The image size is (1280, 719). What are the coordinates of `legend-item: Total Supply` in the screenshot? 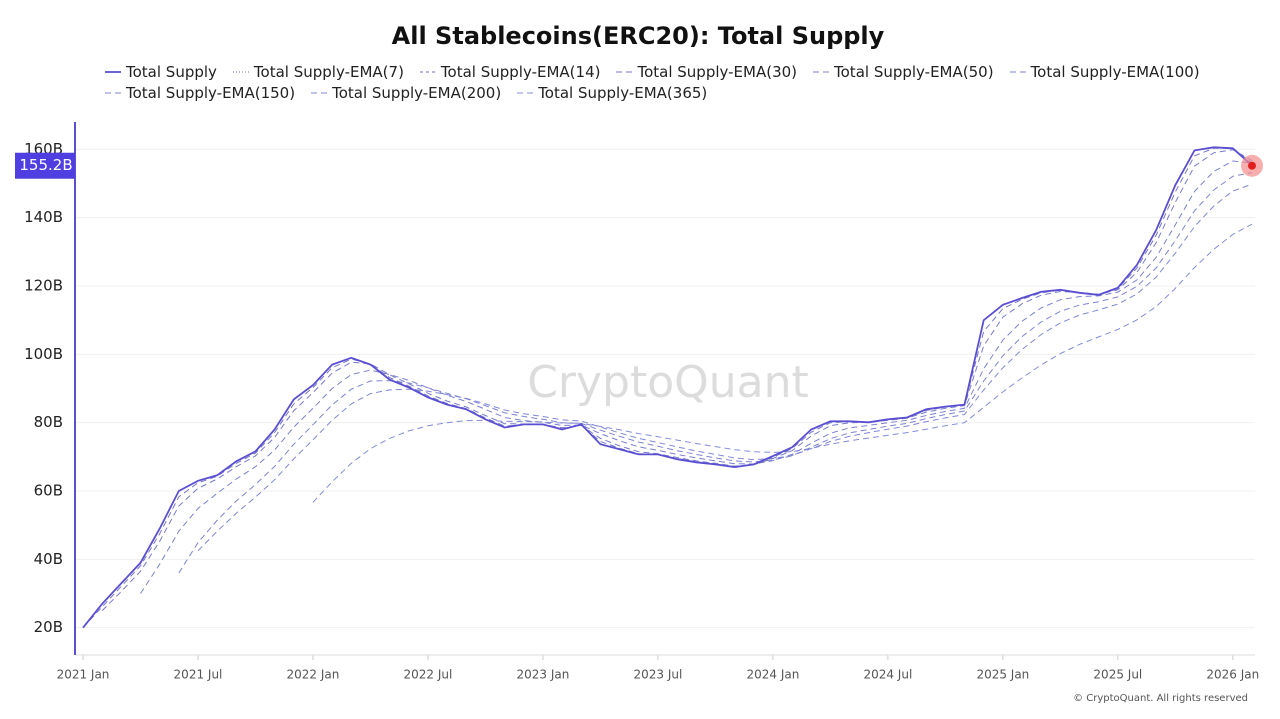 It's located at (161, 71).